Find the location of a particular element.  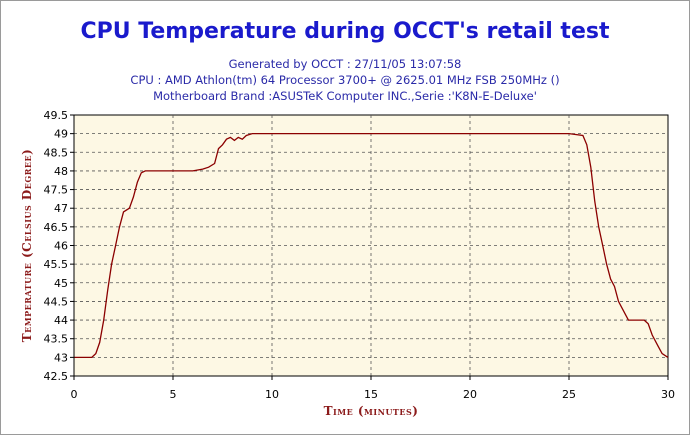

y-tick-label: 45.5 is located at coordinates (56, 264).